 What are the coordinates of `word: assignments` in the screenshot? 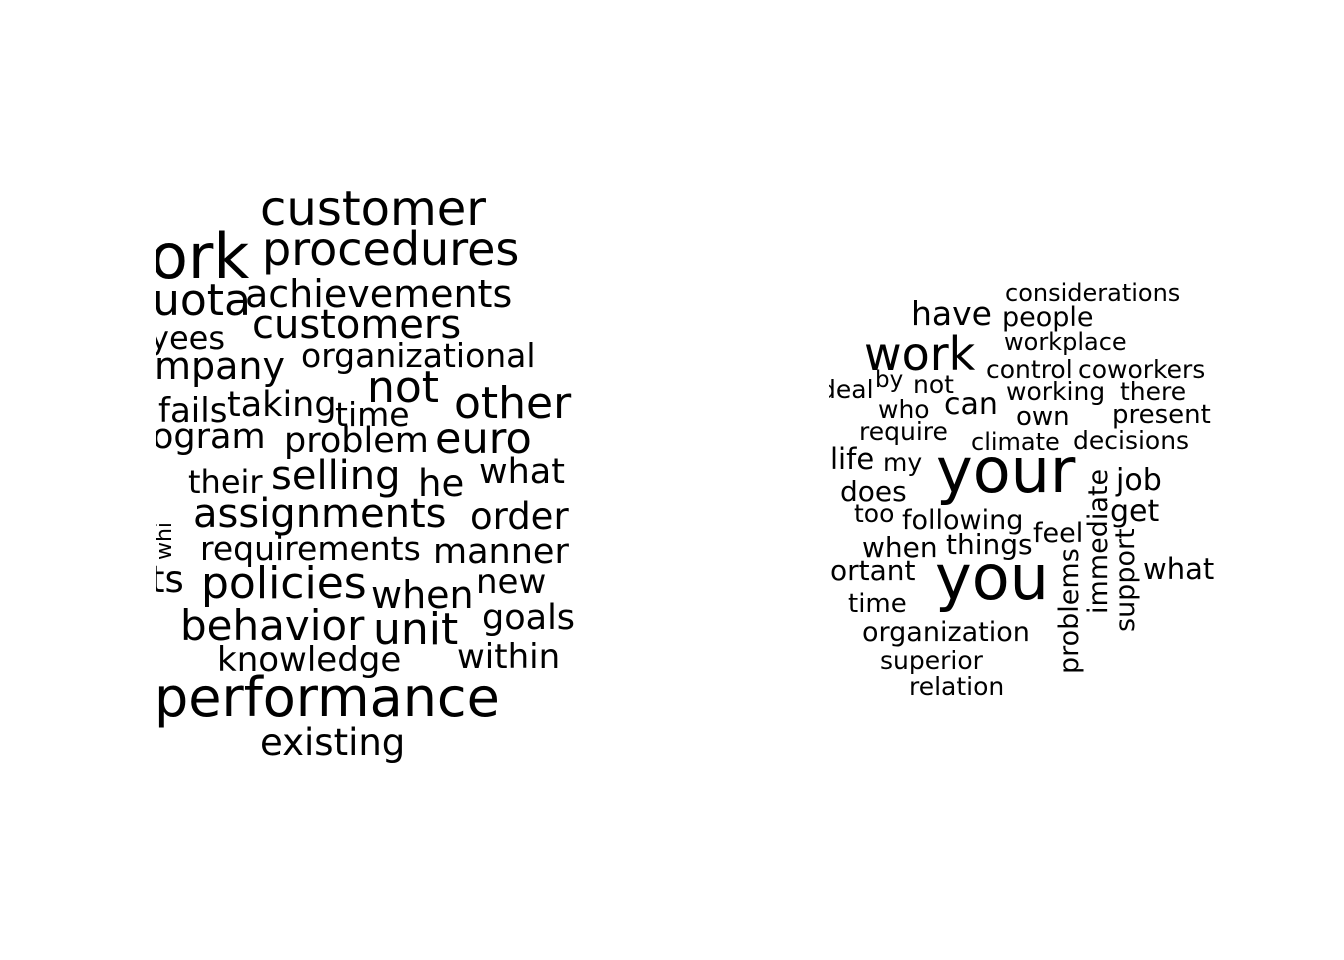 It's located at (320, 514).